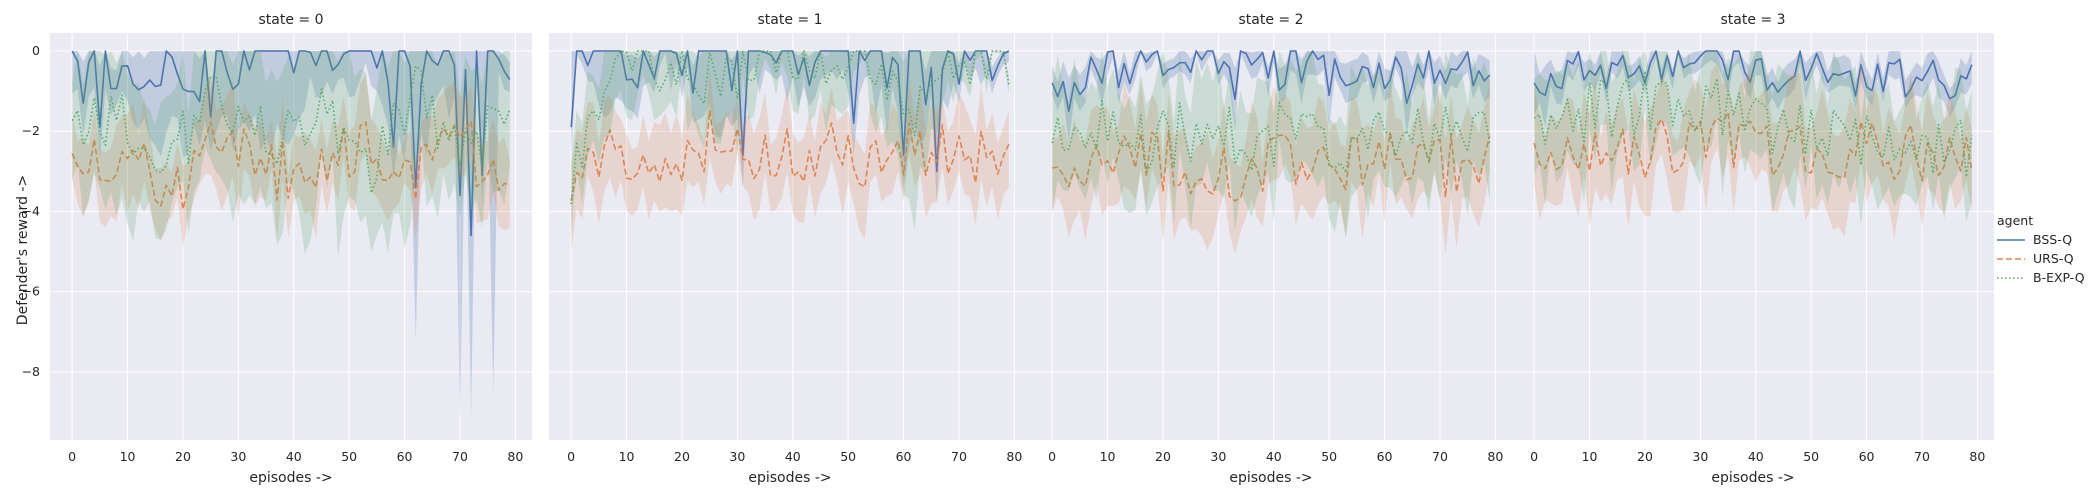 The image size is (2094, 500). I want to click on legend-item-urs-q: URS-Q, so click(2035, 258).